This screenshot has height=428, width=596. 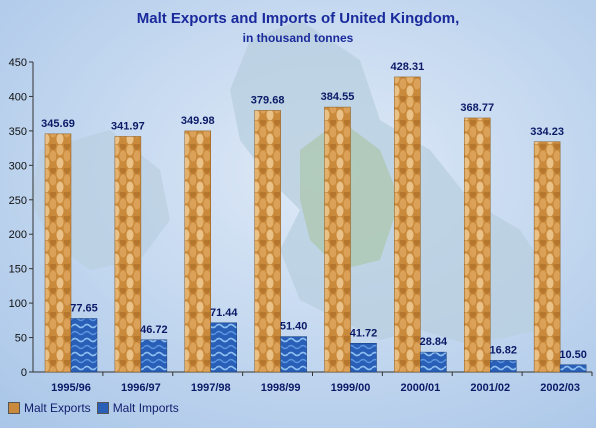 What do you see at coordinates (198, 121) in the screenshot?
I see `data-label-exports: 349.98` at bounding box center [198, 121].